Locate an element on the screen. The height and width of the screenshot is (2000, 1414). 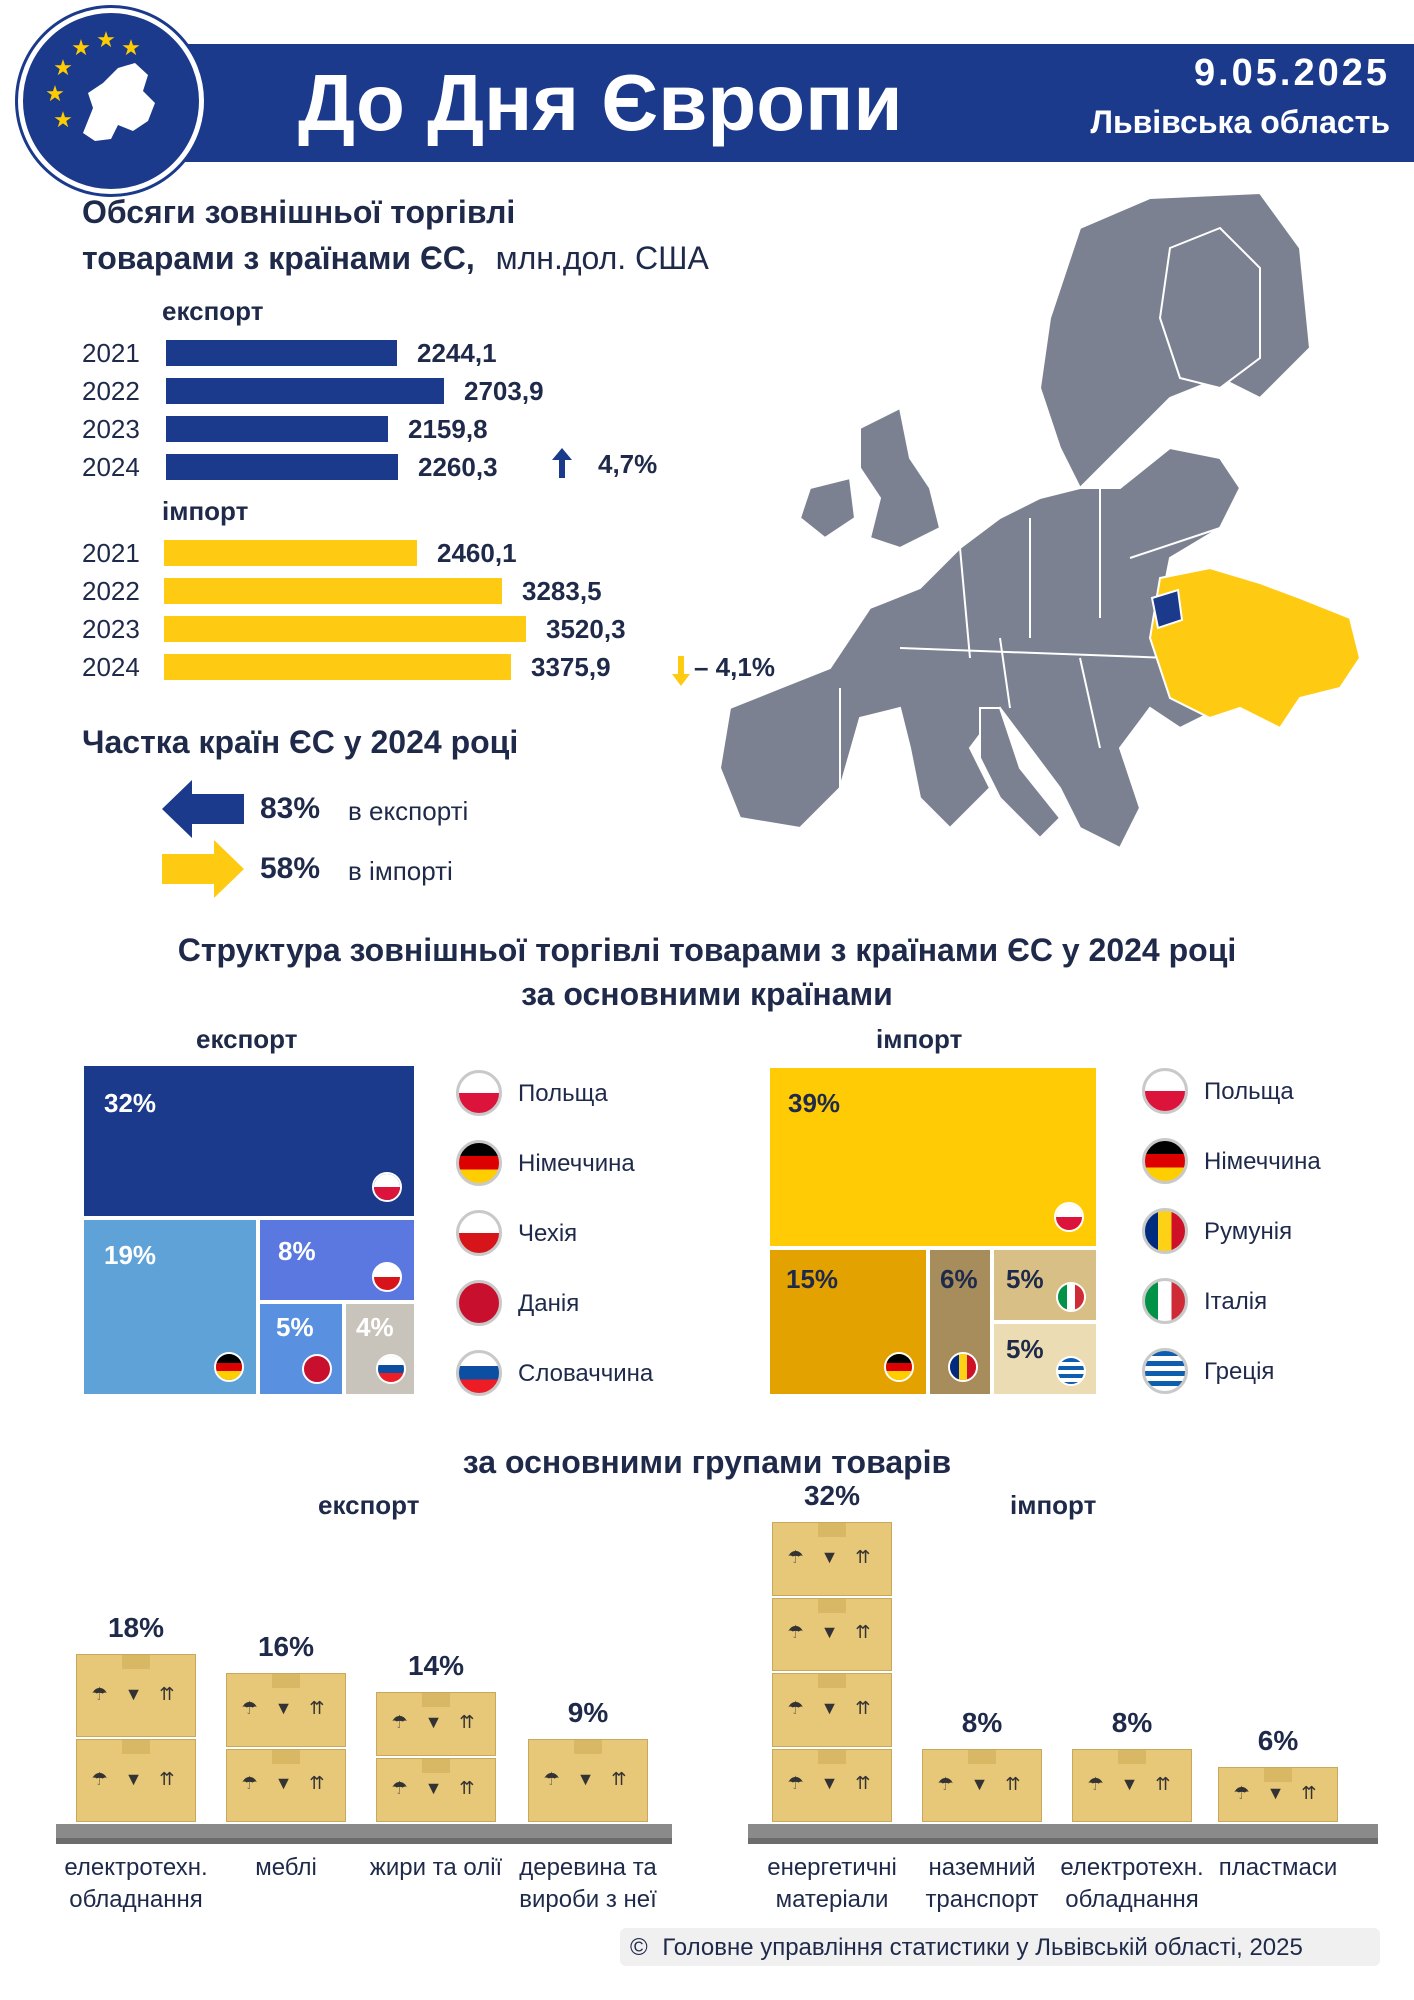
volume-title-text: товарами з країнами ЄС, is located at coordinates (278, 258).